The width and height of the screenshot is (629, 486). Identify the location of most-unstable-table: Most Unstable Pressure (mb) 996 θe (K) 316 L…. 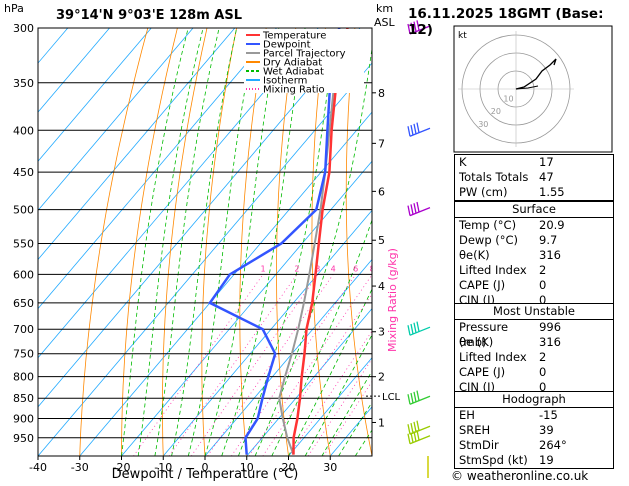
(534, 349).